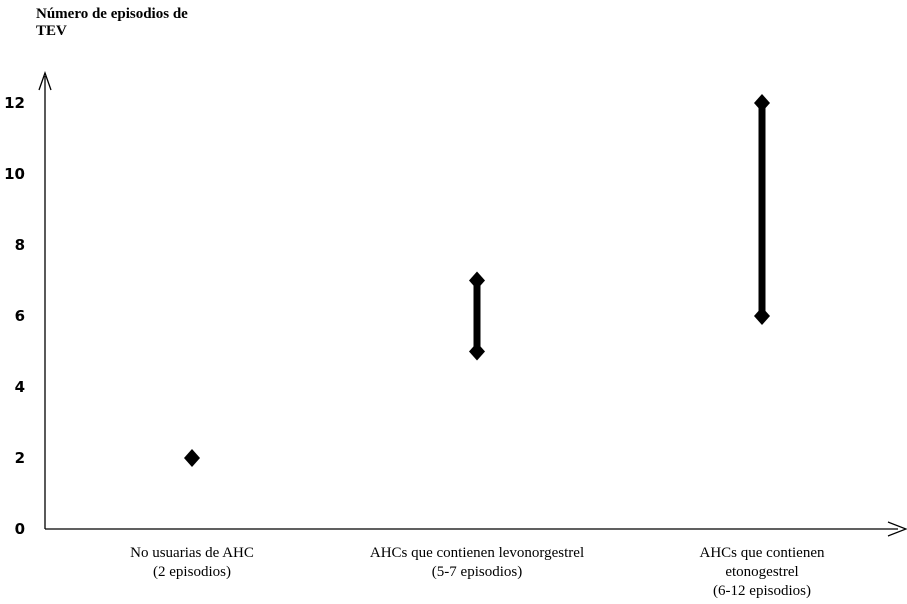 The image size is (907, 604). Describe the element at coordinates (20, 316) in the screenshot. I see `y-tick-label: 6` at that location.